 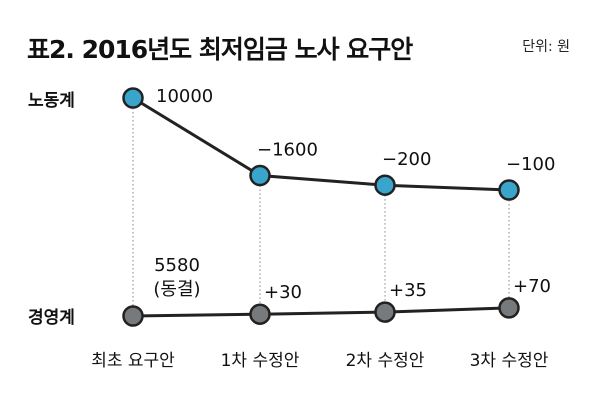 I want to click on data-label-management-1-note: (동결), so click(x=176, y=289).